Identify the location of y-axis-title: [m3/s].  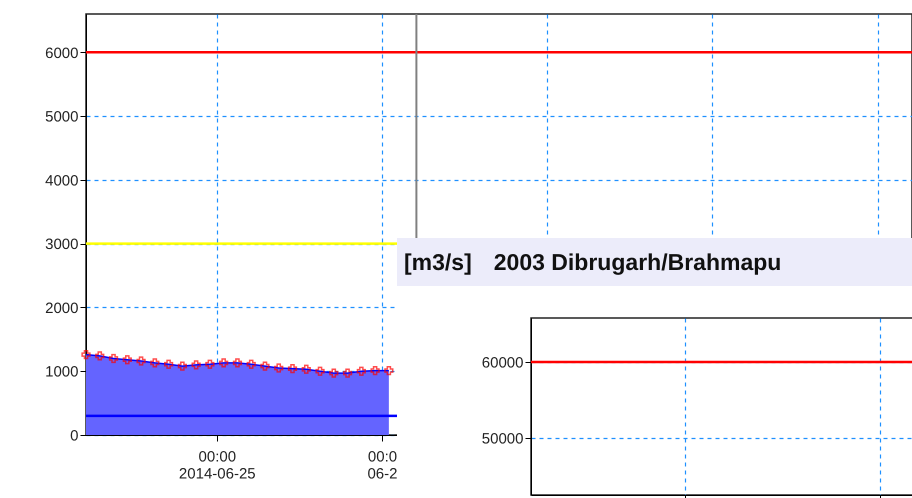
(438, 262).